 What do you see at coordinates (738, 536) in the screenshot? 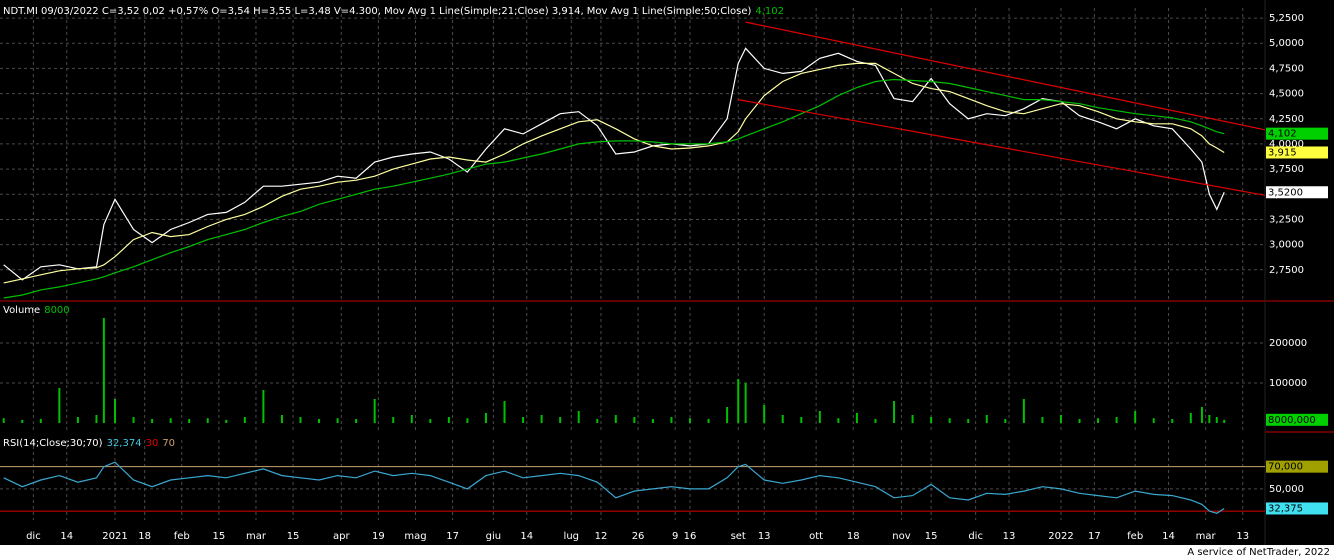
I see `x-tick-label: set` at bounding box center [738, 536].